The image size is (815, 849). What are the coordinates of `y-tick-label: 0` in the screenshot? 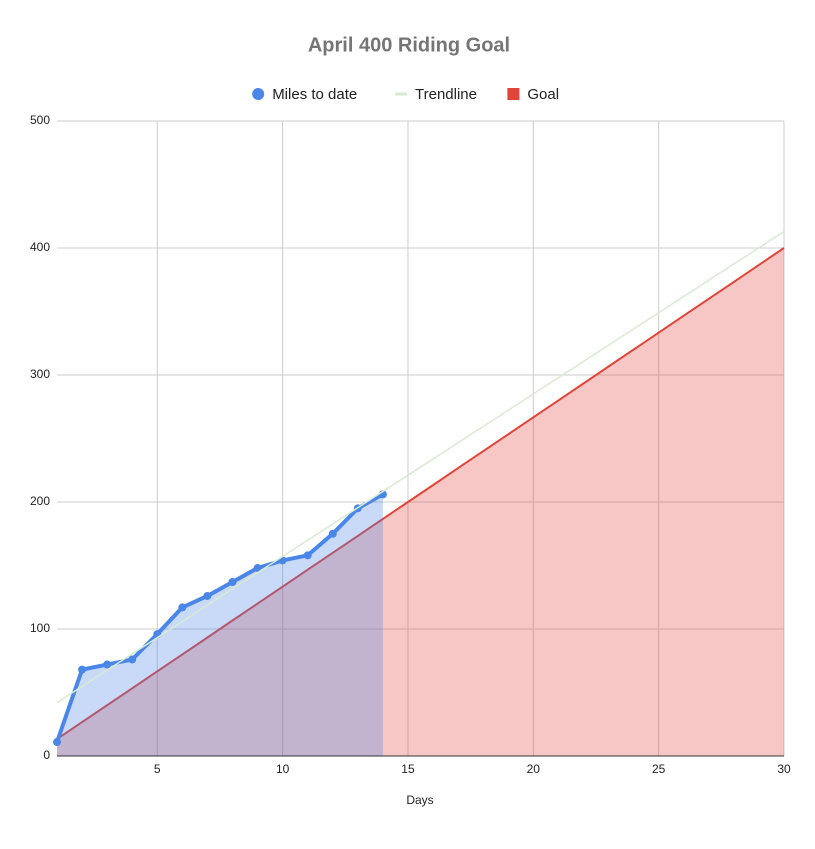 It's located at (46, 755).